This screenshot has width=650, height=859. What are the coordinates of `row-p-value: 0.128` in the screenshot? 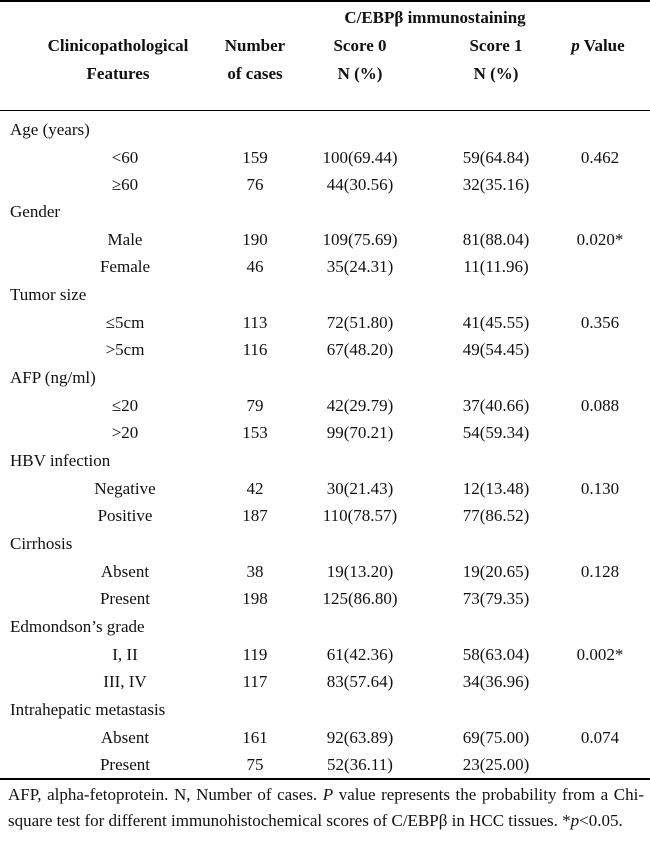 It's located at (600, 571).